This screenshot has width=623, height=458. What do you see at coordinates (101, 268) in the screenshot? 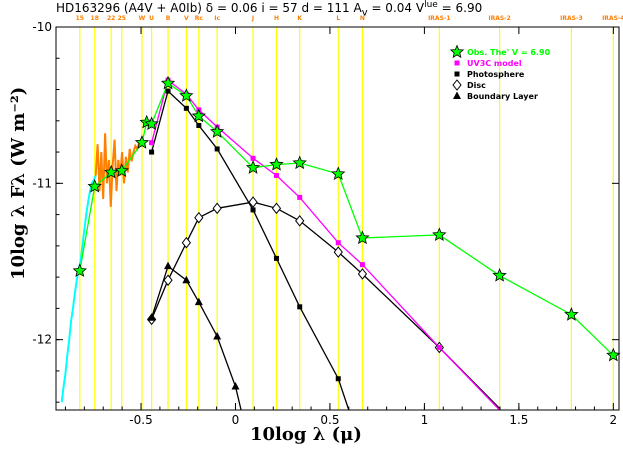
I see `spectra` at bounding box center [101, 268].